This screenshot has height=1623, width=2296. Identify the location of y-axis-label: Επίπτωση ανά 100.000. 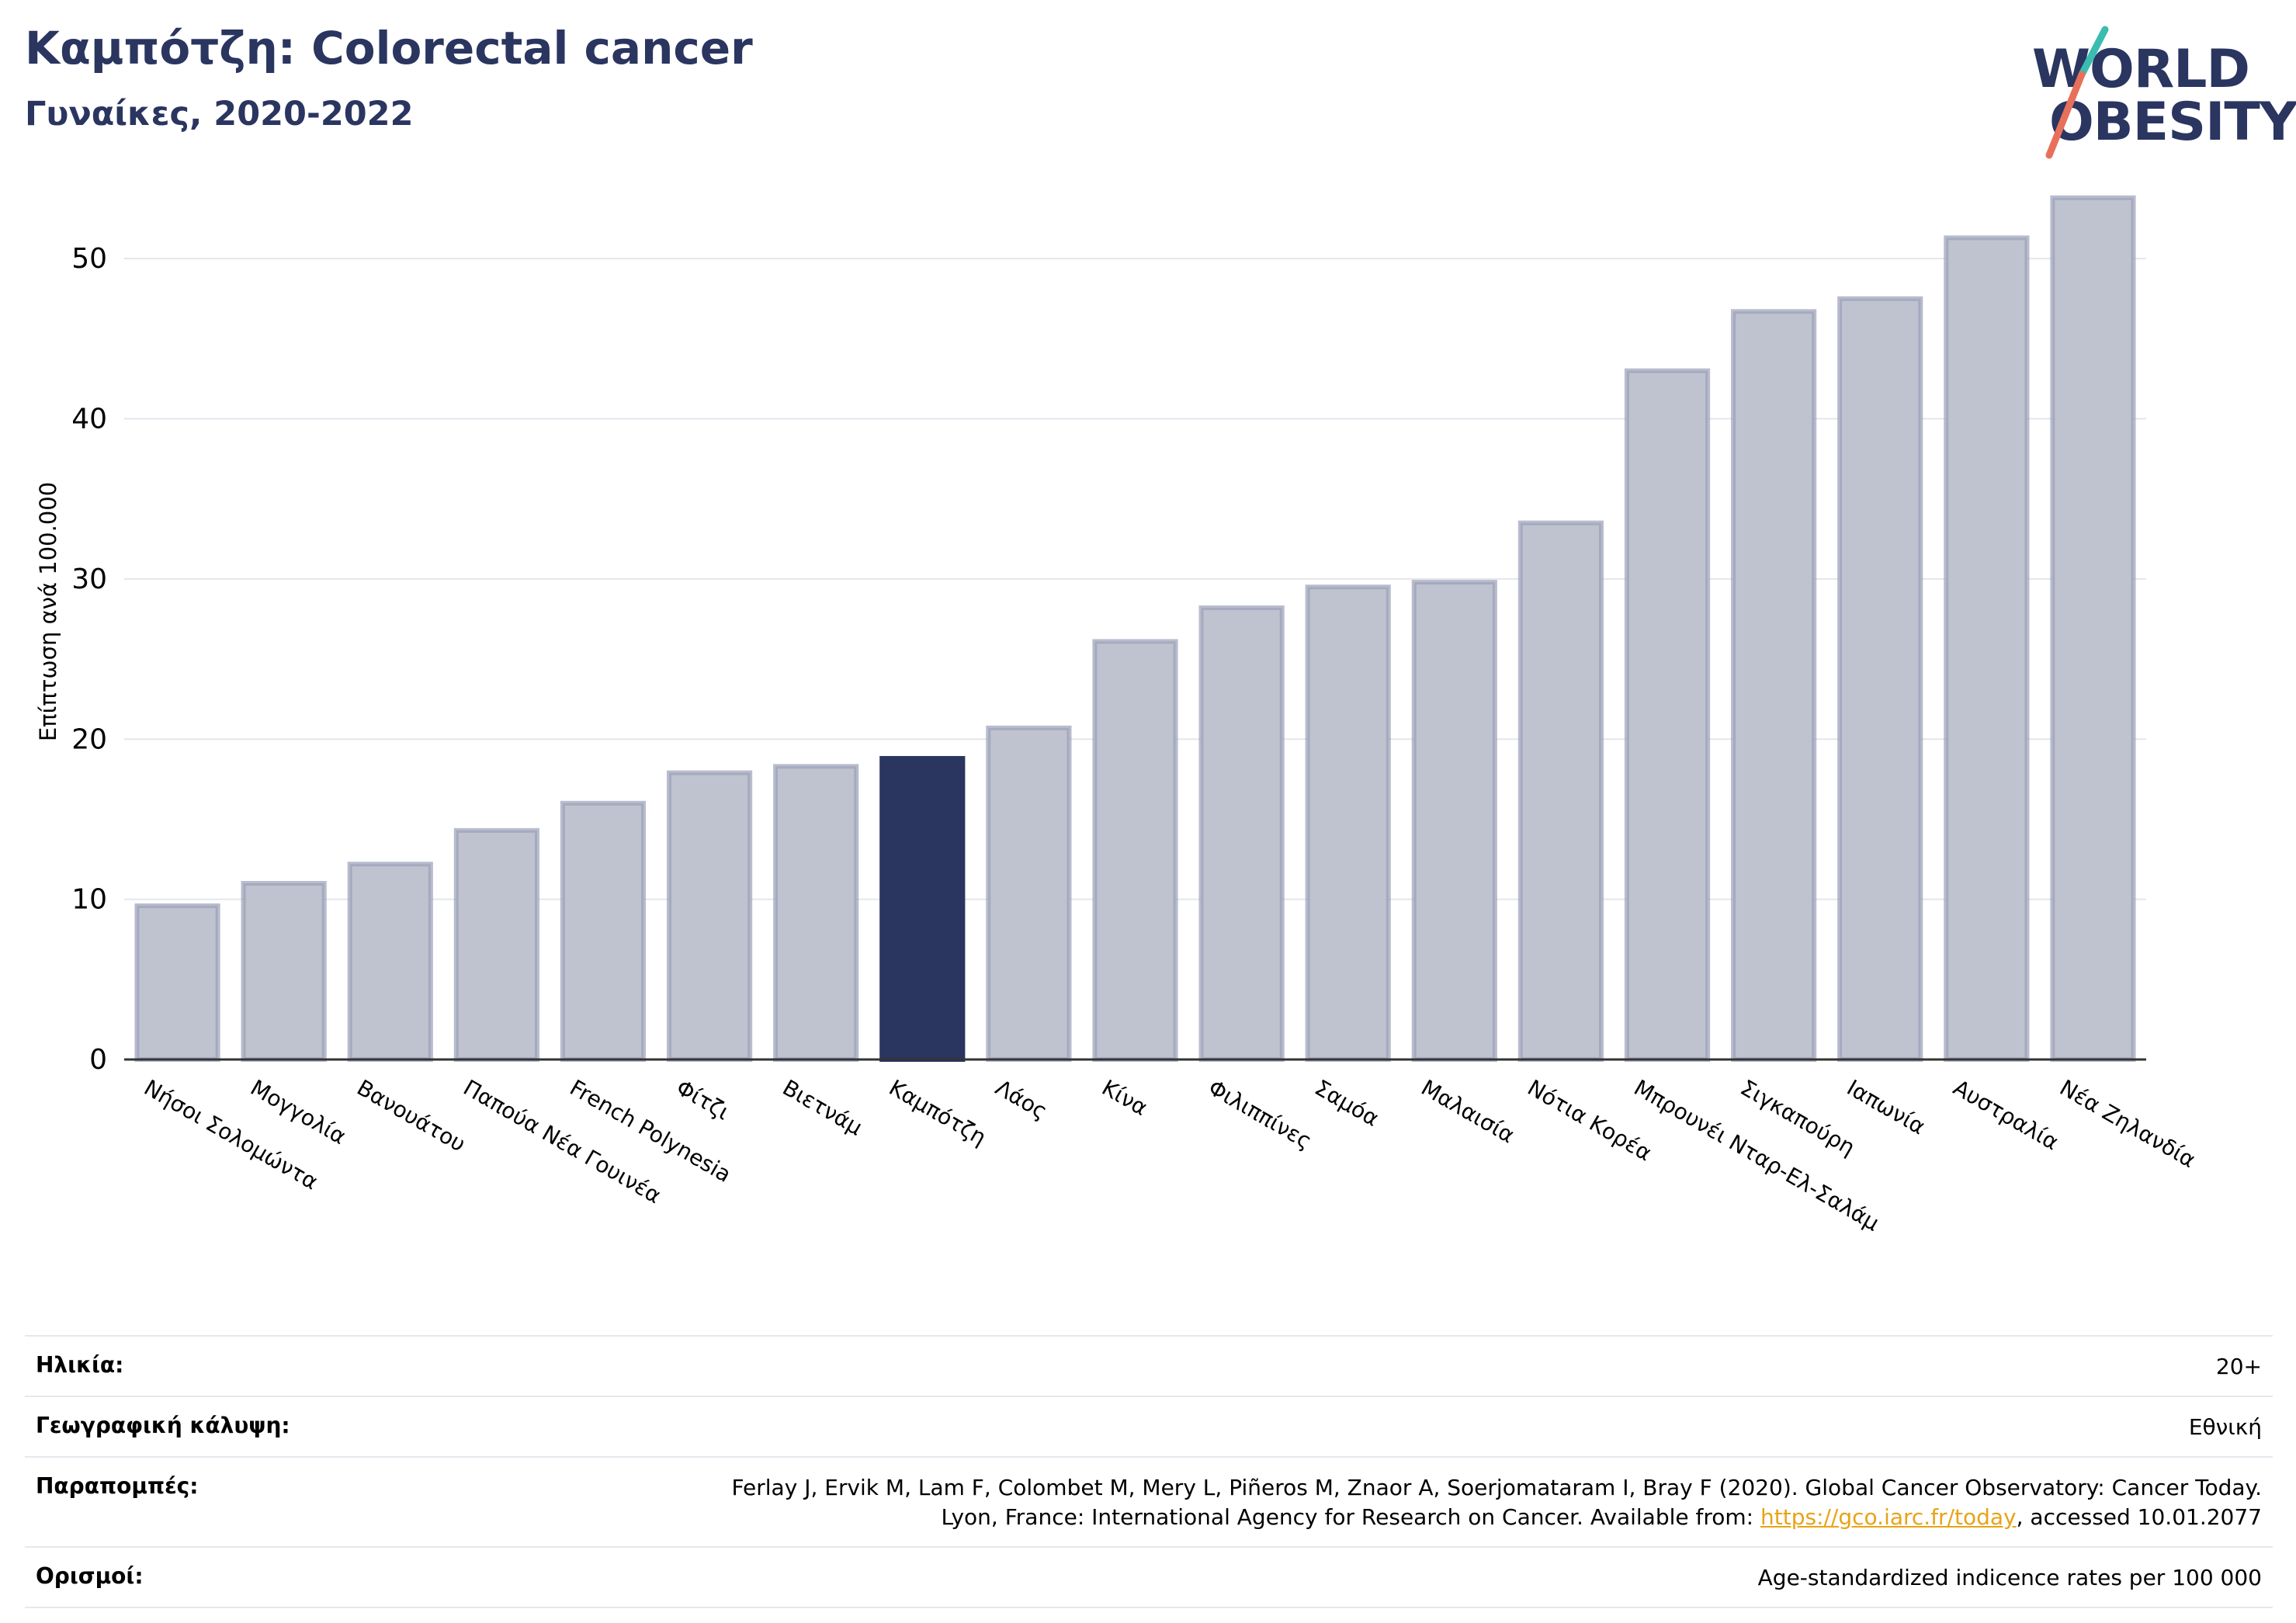
(48, 611).